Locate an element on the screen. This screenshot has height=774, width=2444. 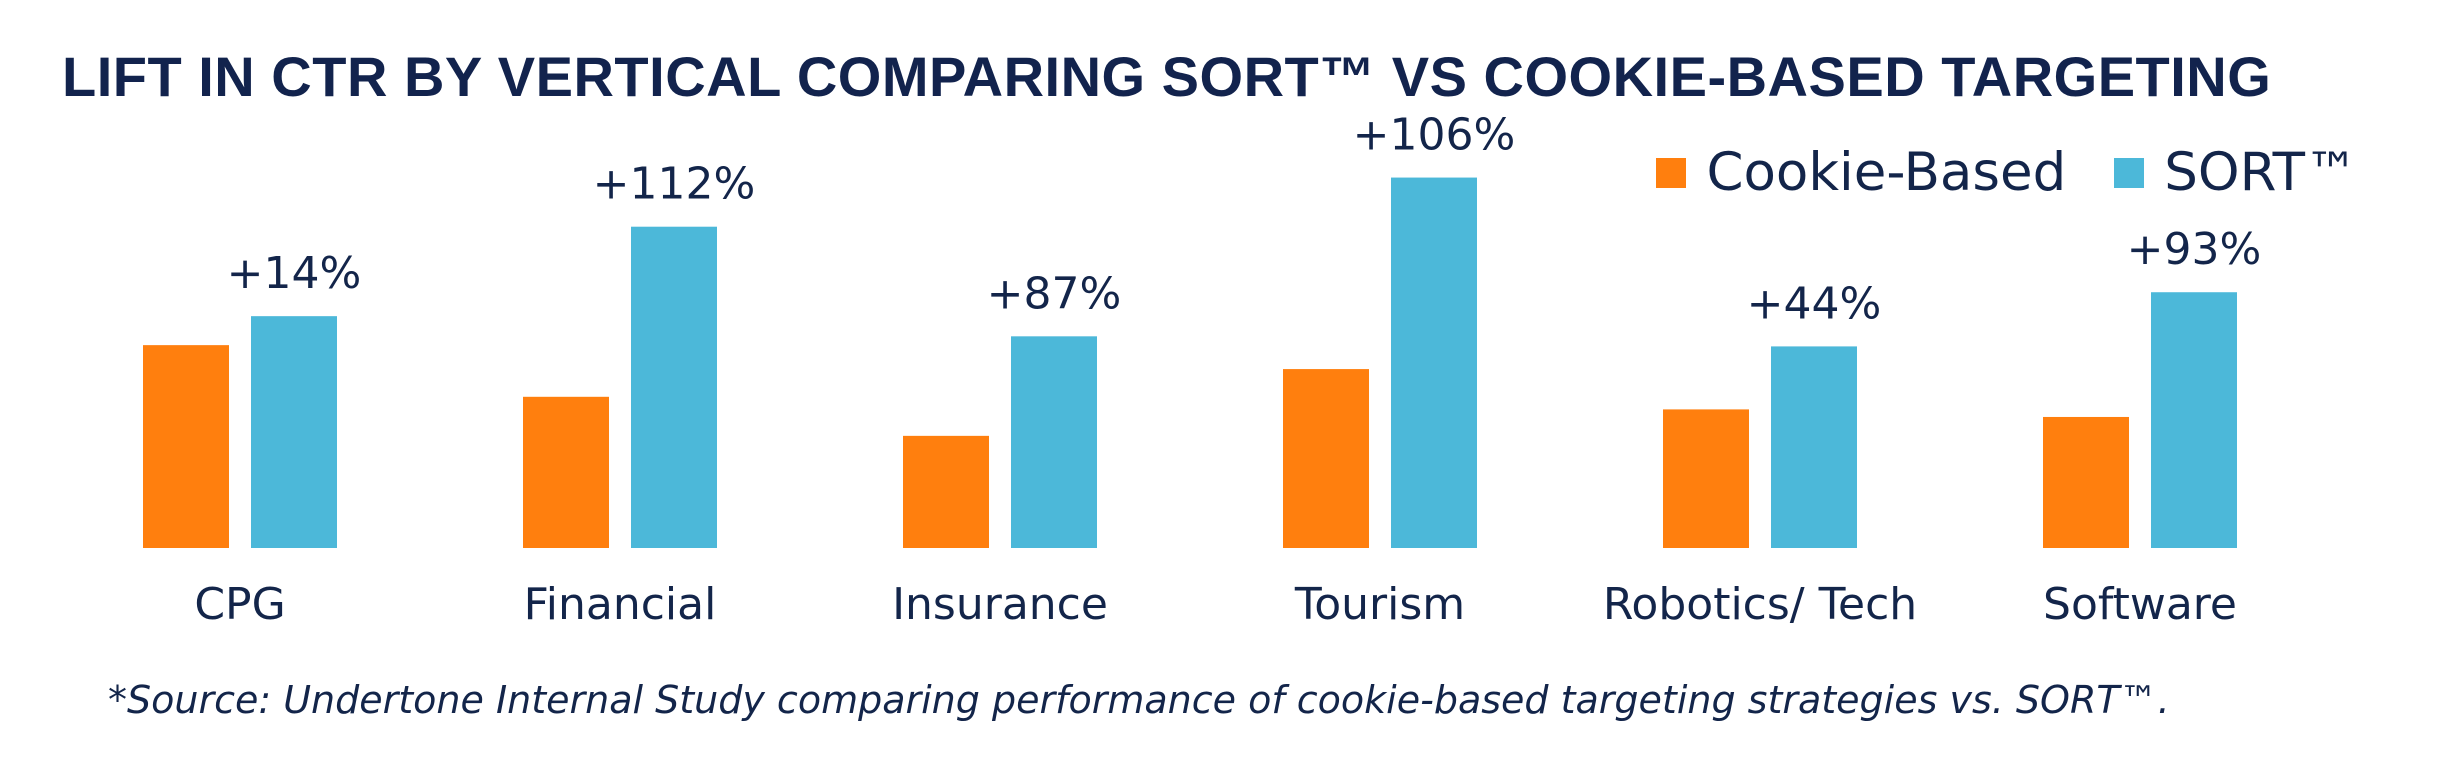
legend-swatch-cookie-based is located at coordinates (1671, 172).